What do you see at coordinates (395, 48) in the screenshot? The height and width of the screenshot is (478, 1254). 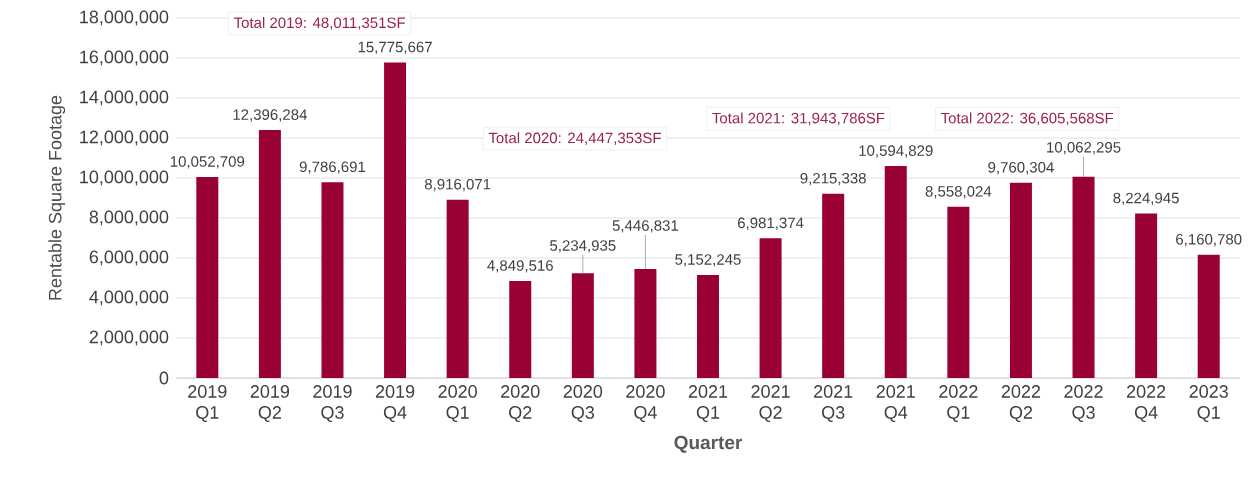 I see `data-label: 15,775,667` at bounding box center [395, 48].